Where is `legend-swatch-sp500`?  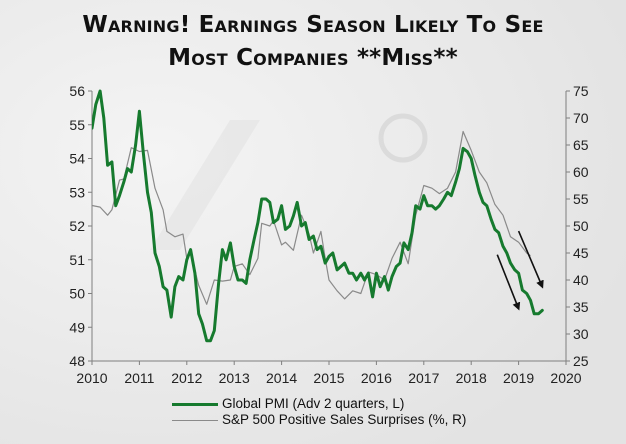 legend-swatch-sp500 is located at coordinates (195, 420).